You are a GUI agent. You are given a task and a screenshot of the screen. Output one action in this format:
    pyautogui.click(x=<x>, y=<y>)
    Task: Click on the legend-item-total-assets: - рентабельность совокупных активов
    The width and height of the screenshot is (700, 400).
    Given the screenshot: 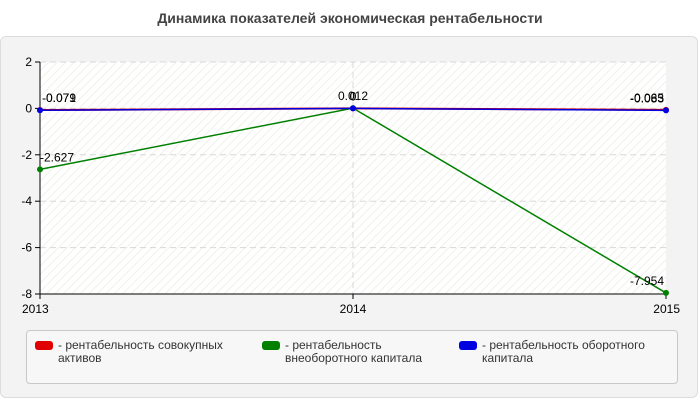 What is the action you would take?
    pyautogui.click(x=134, y=352)
    